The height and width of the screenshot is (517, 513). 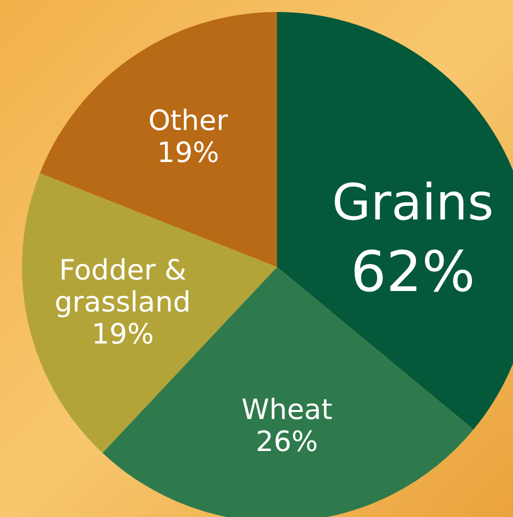 What do you see at coordinates (188, 120) in the screenshot?
I see `slice-label: Other` at bounding box center [188, 120].